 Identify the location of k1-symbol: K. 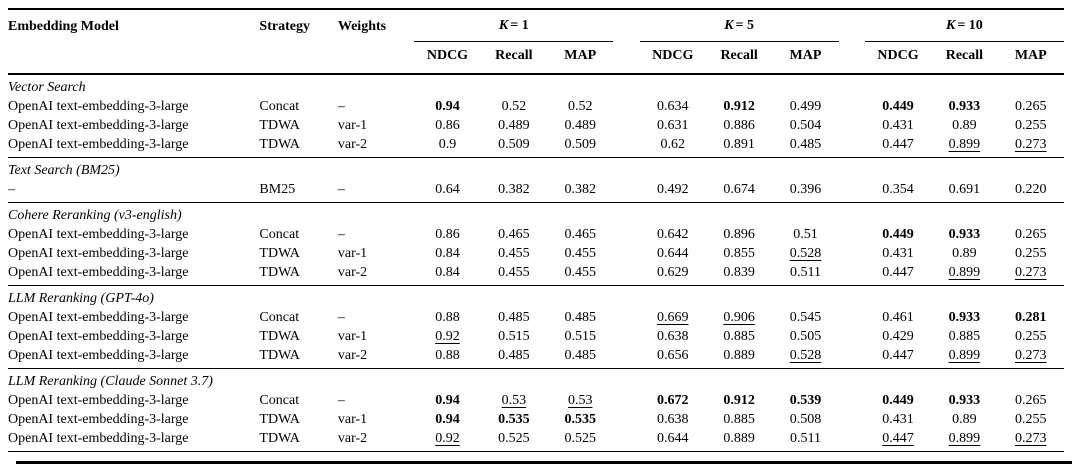
(503, 25).